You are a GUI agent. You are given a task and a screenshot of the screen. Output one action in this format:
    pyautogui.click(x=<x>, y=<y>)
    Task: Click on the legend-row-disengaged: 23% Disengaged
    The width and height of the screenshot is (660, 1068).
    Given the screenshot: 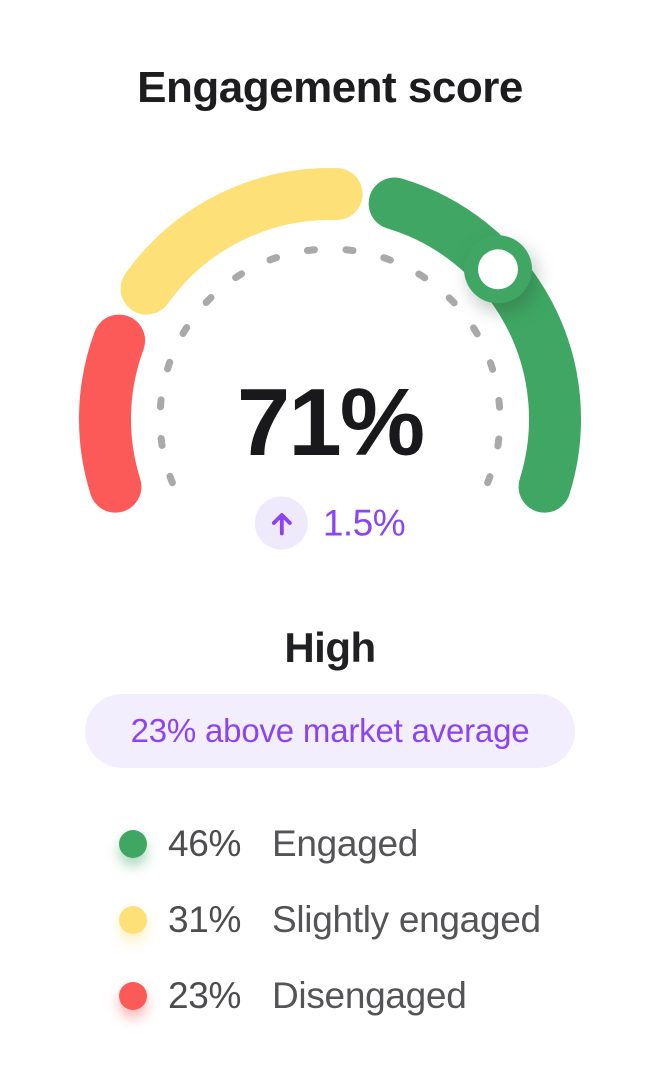 What is the action you would take?
    pyautogui.click(x=389, y=996)
    